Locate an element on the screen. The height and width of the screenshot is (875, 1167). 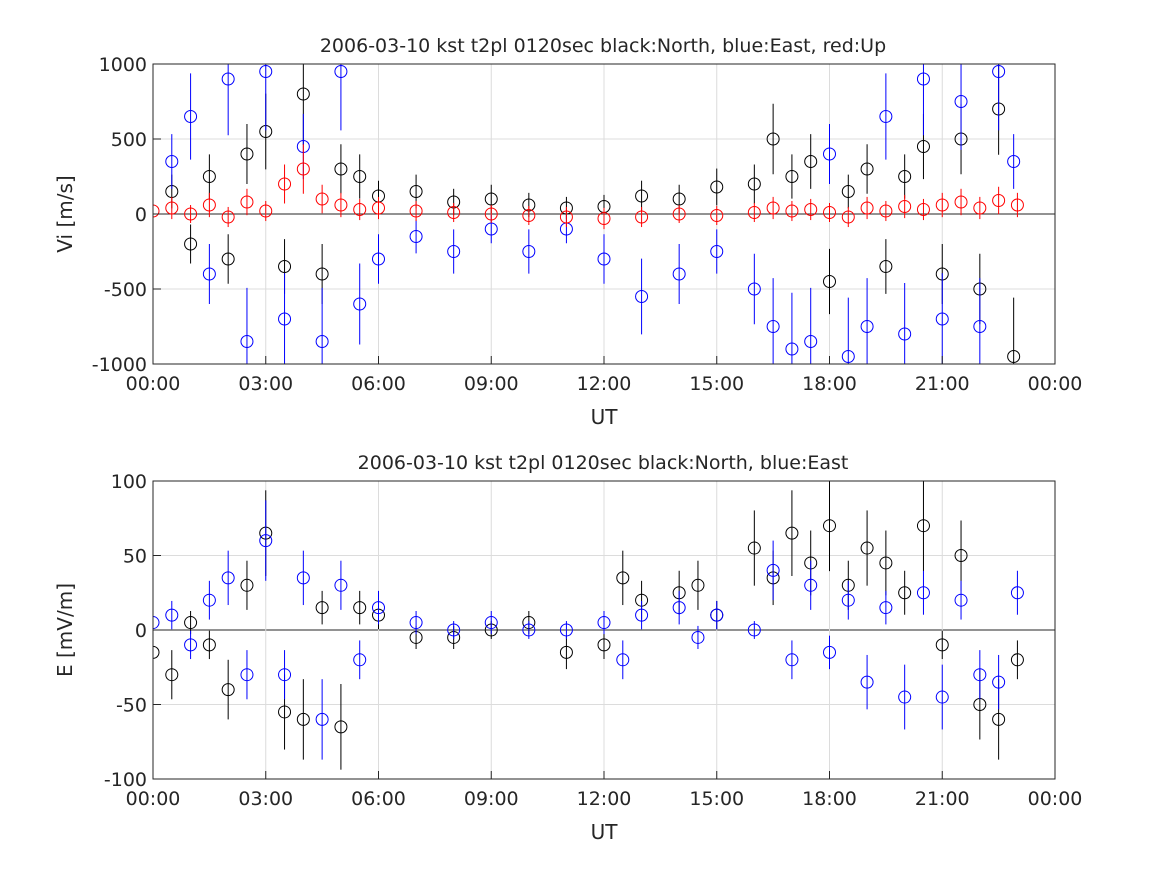
x-tick-label: 03:00 is located at coordinates (265, 384).